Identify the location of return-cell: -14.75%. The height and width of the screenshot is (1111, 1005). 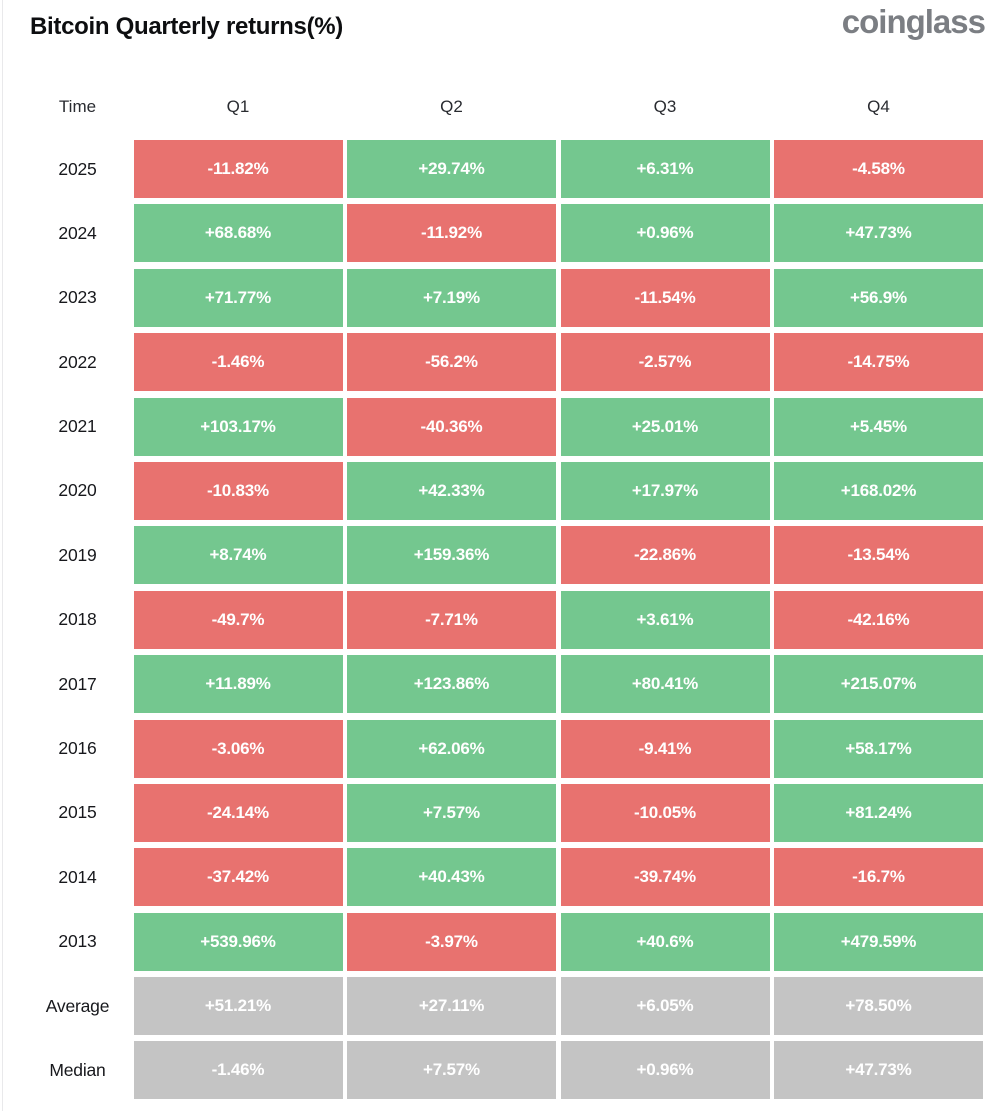
(878, 362).